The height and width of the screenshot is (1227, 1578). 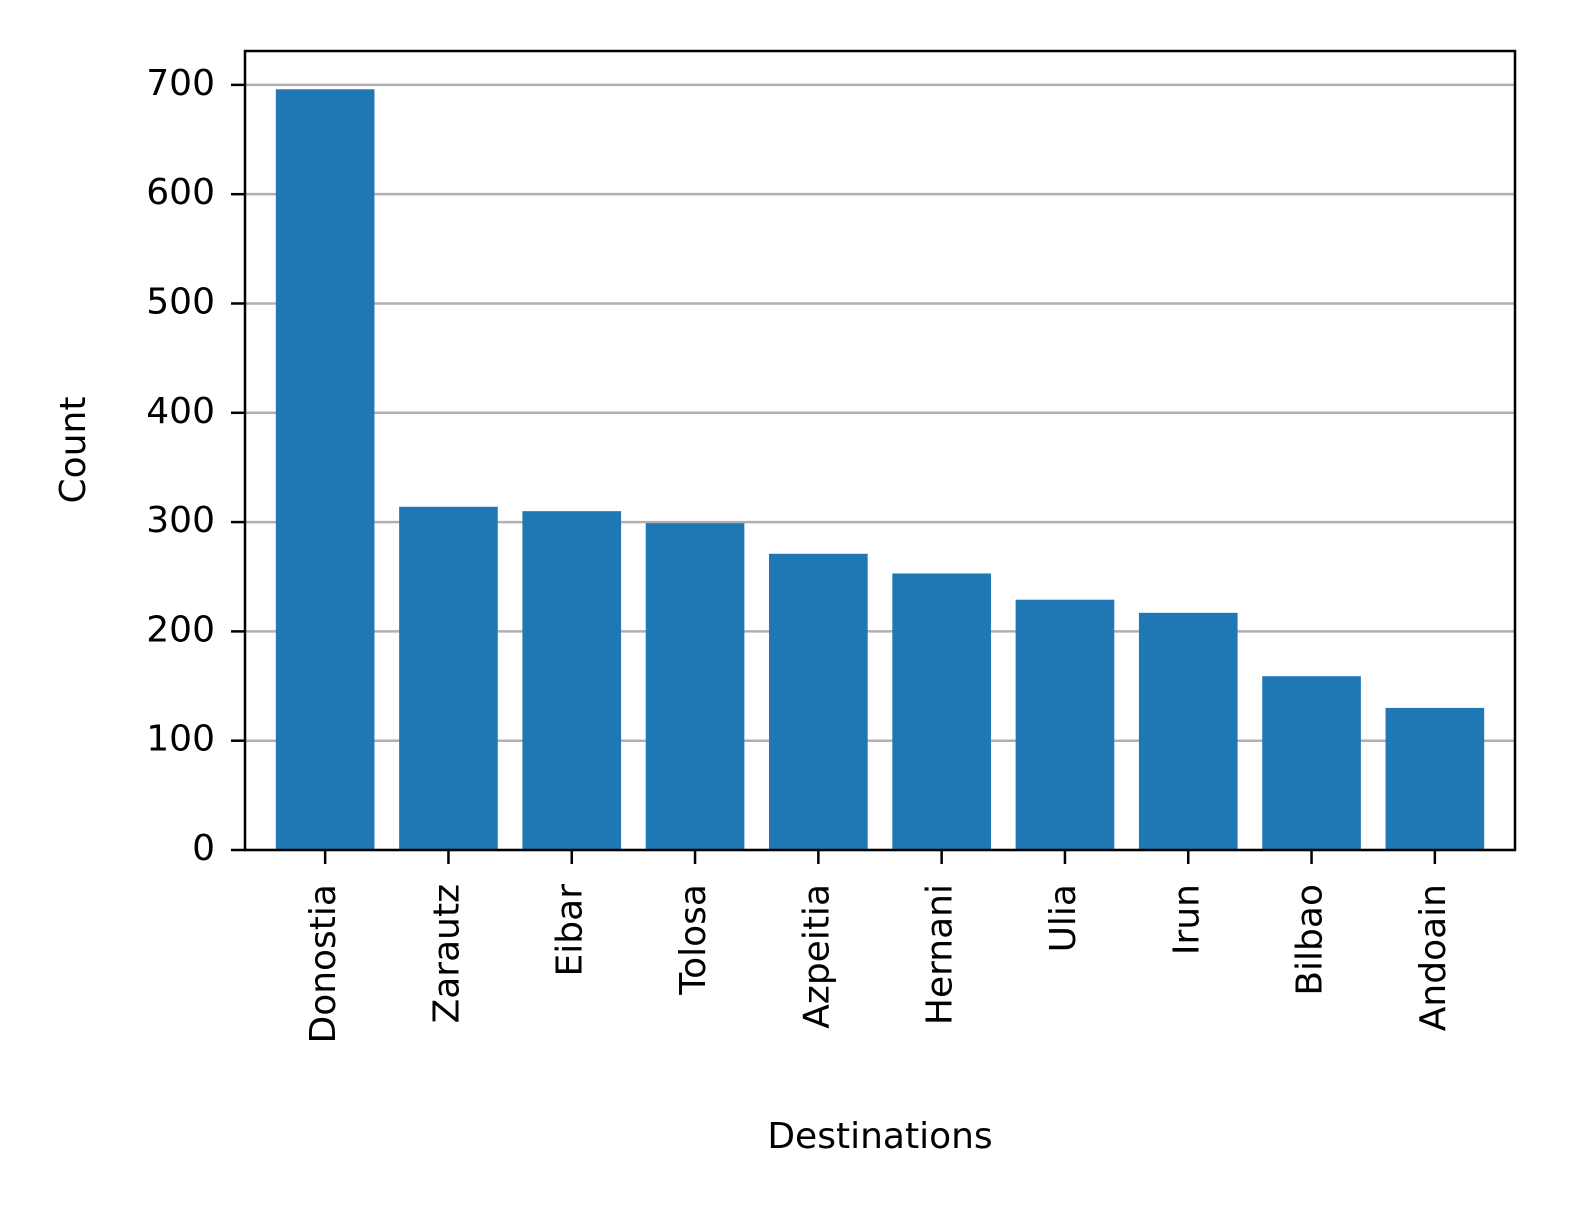 I want to click on y-tick-label: 200, so click(x=180, y=629).